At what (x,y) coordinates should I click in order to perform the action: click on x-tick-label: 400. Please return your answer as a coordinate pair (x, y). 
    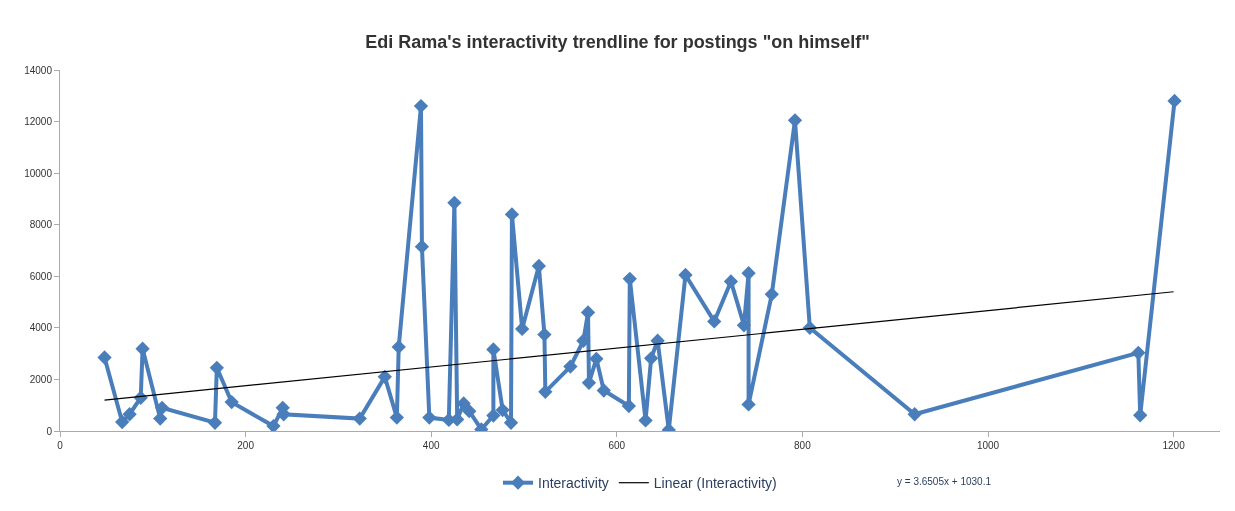
    Looking at the image, I should click on (431, 445).